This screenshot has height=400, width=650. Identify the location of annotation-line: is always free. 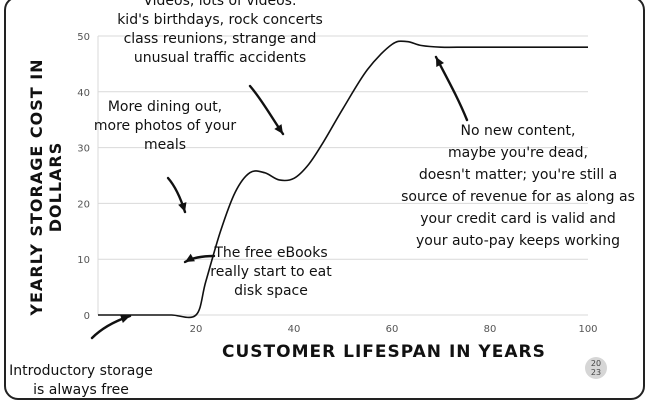
(81, 390).